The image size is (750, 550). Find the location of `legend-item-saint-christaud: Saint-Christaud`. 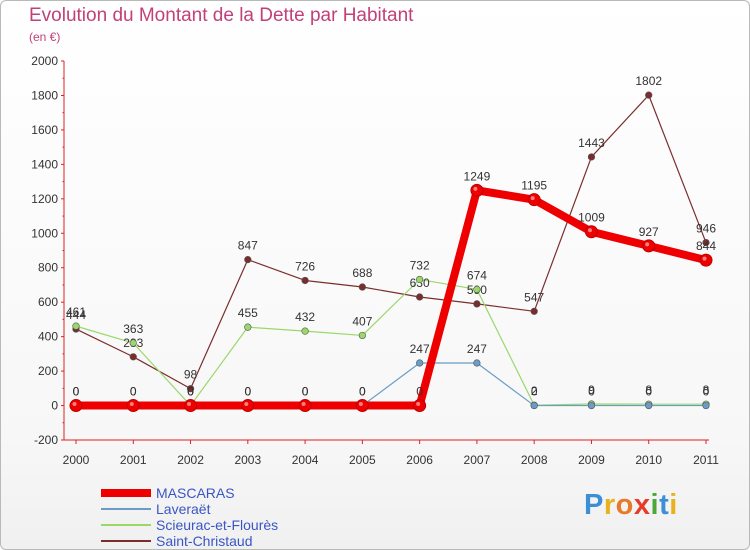

legend-item-saint-christaud: Saint-Christaud is located at coordinates (189, 541).